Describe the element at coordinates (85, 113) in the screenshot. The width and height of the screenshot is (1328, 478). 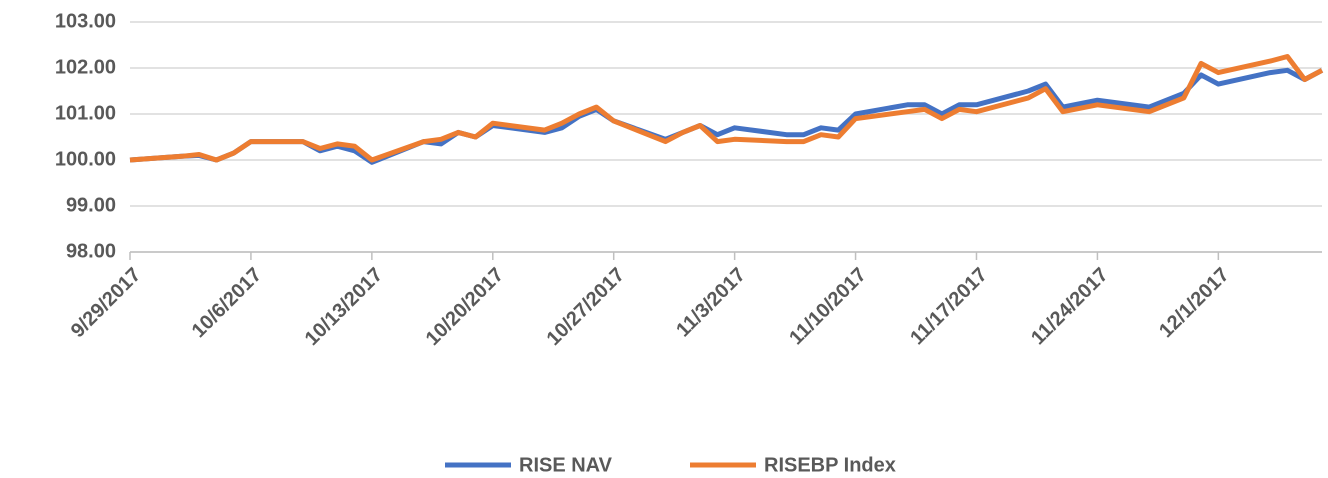
I see `y-tick-label: 101.00` at that location.